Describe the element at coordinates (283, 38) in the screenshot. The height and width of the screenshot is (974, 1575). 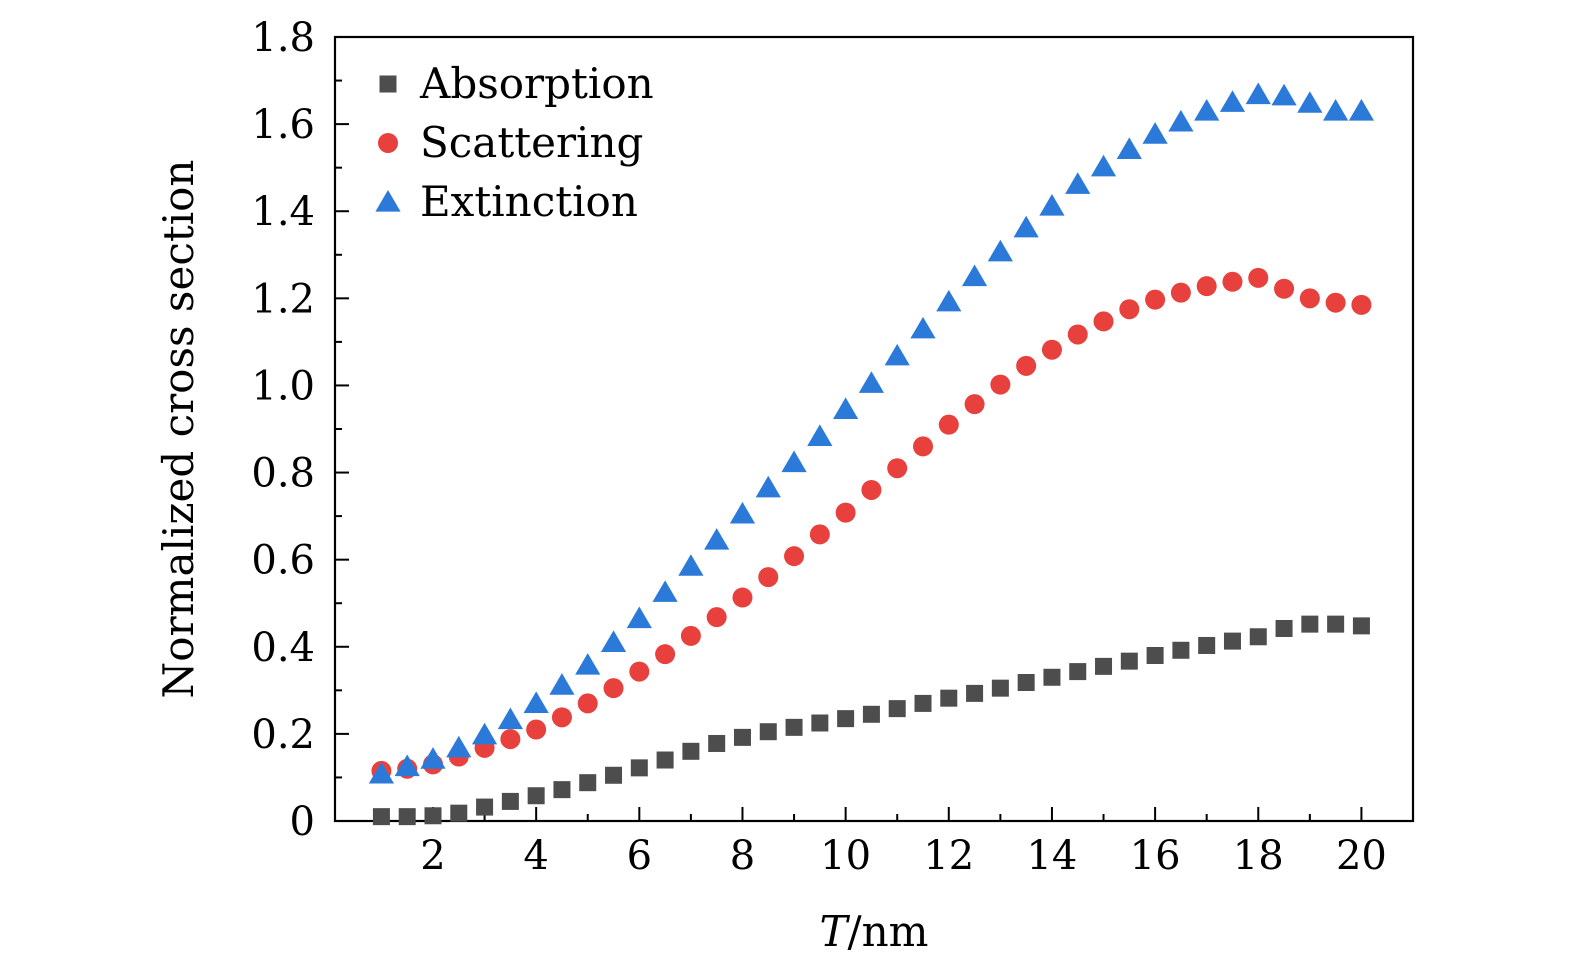
I see `y-tick-label: 1.8` at that location.